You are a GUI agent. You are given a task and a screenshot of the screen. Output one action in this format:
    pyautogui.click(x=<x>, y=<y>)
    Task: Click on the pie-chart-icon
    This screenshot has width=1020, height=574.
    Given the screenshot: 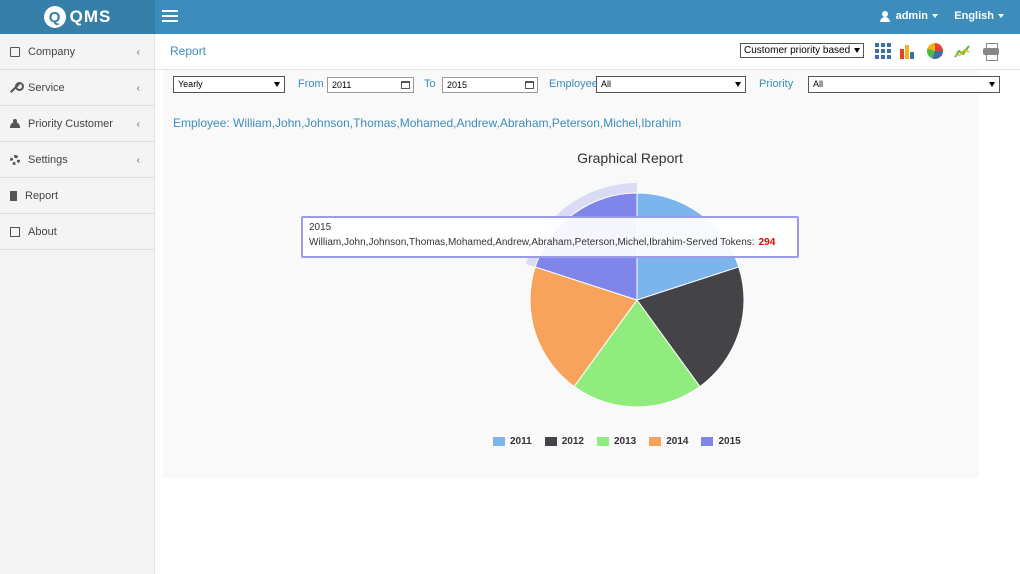 What is the action you would take?
    pyautogui.click(x=935, y=51)
    